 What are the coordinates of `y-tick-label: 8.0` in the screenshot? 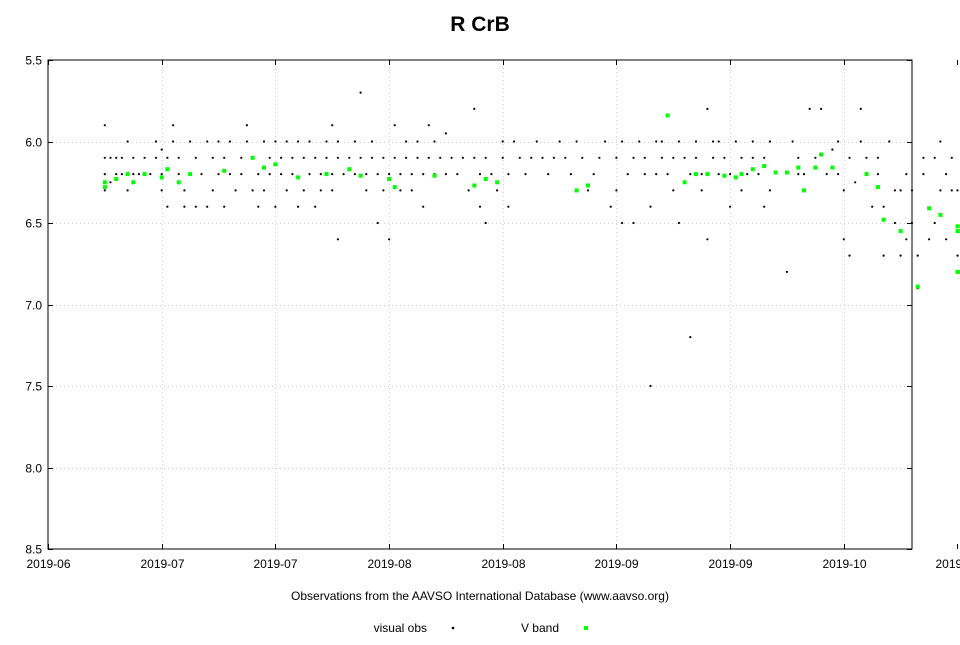 It's located at (33, 469).